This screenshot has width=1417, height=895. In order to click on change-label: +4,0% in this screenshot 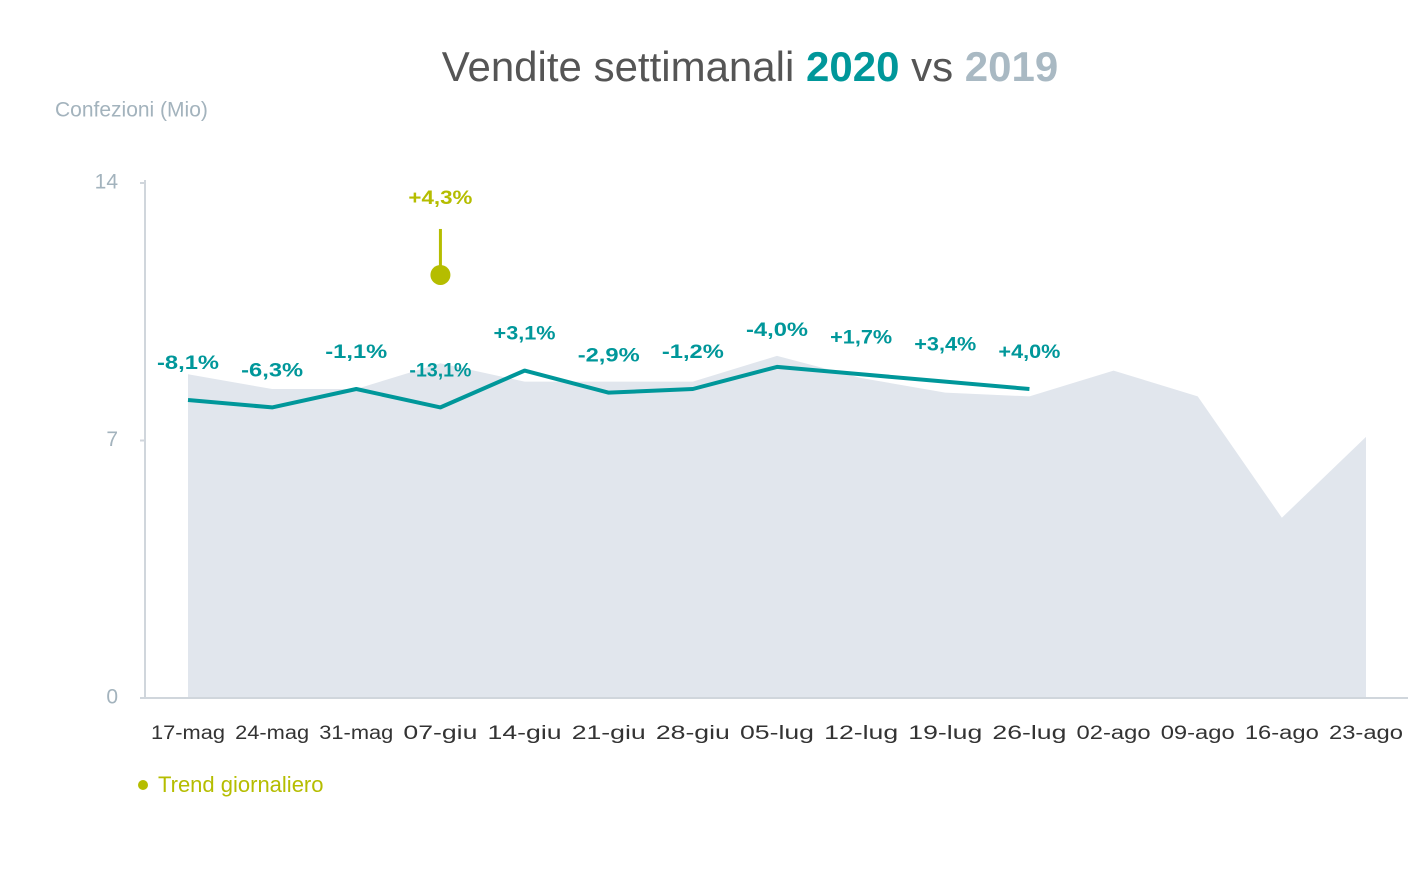, I will do `click(1029, 352)`.